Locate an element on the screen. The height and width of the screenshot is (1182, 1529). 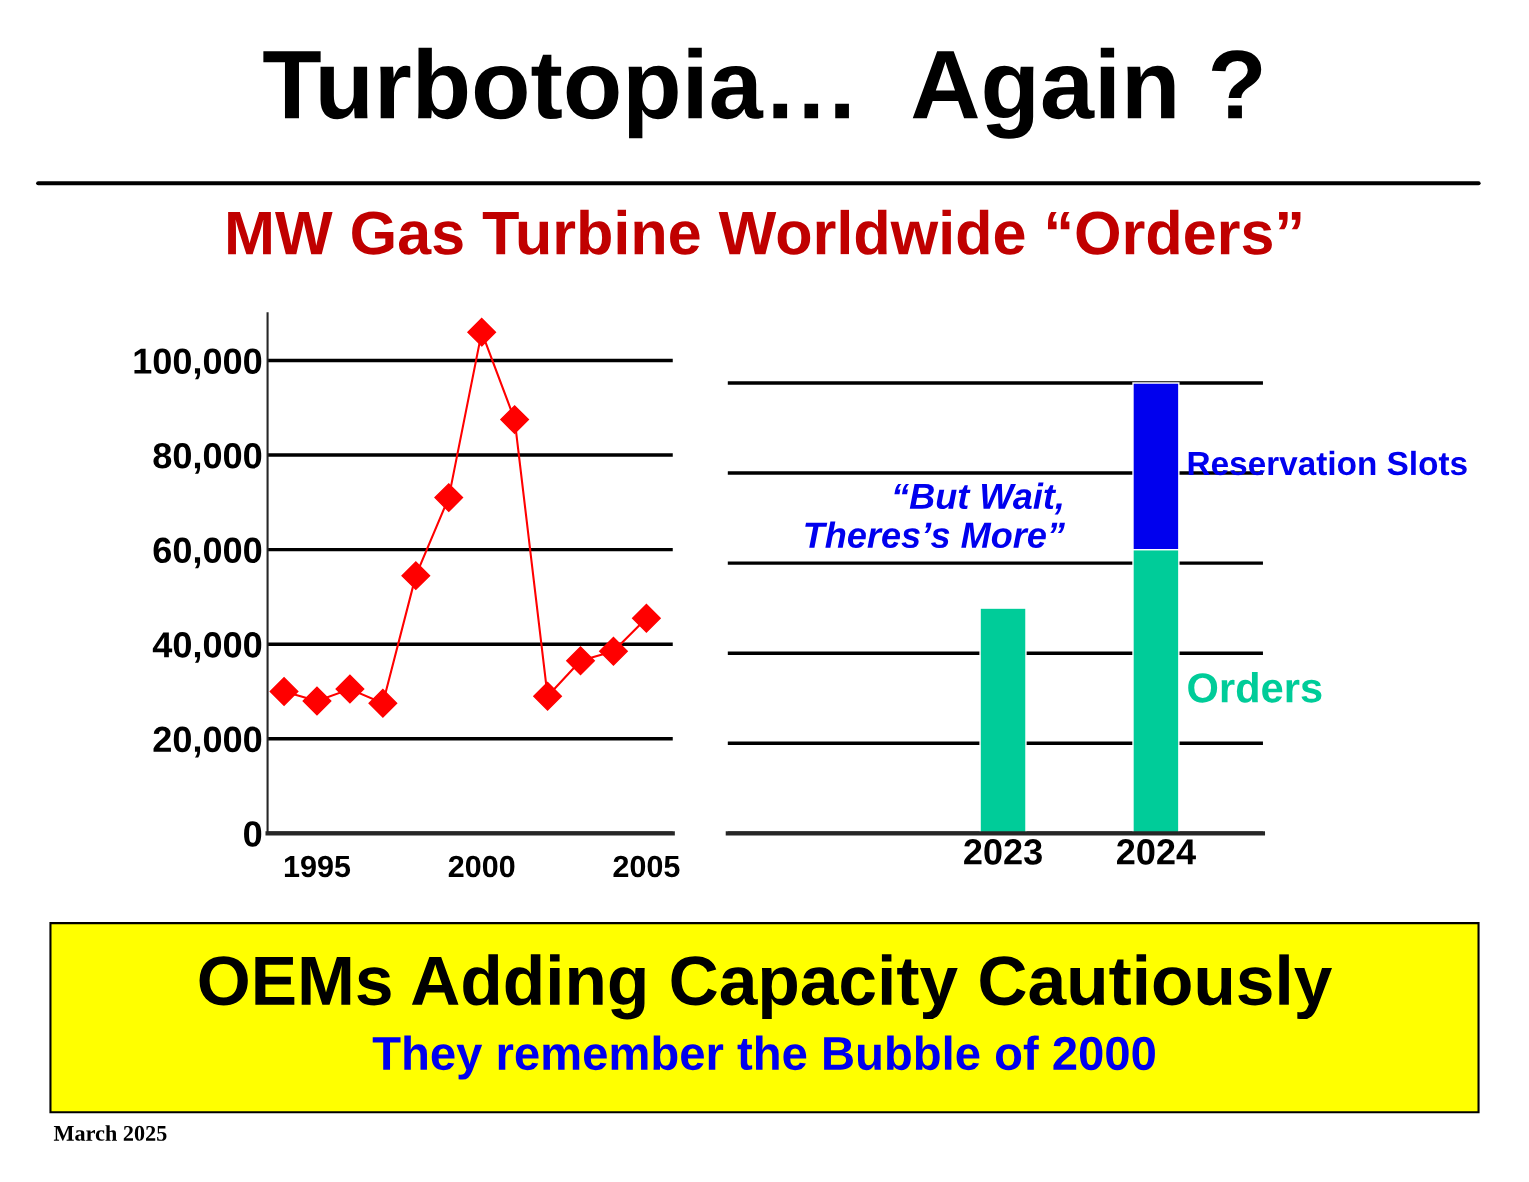
y-tick-label: 20,000 is located at coordinates (207, 742).